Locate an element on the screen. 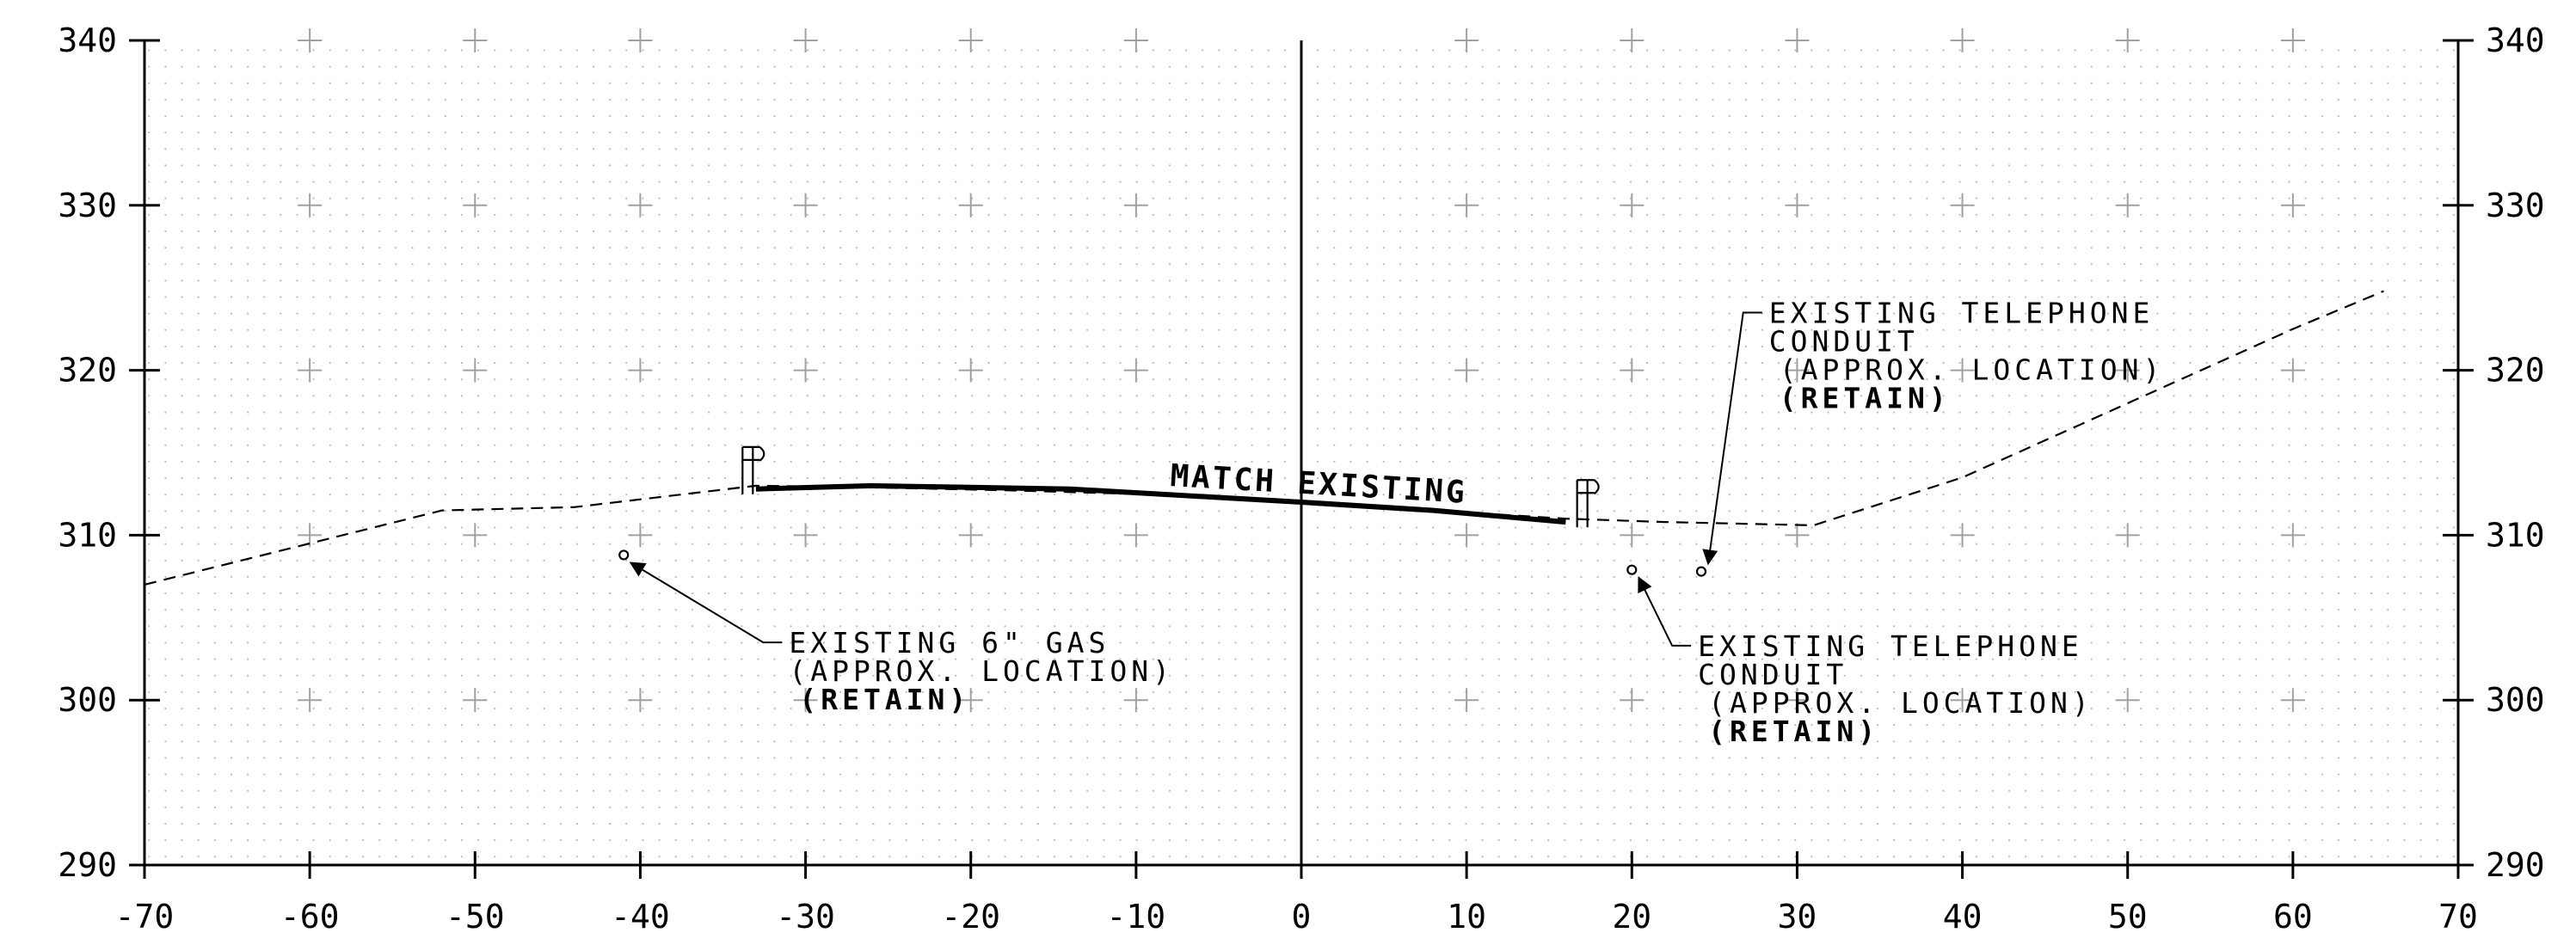 This screenshot has width=2576, height=945. y-tick-label-left: 320 is located at coordinates (87, 371).